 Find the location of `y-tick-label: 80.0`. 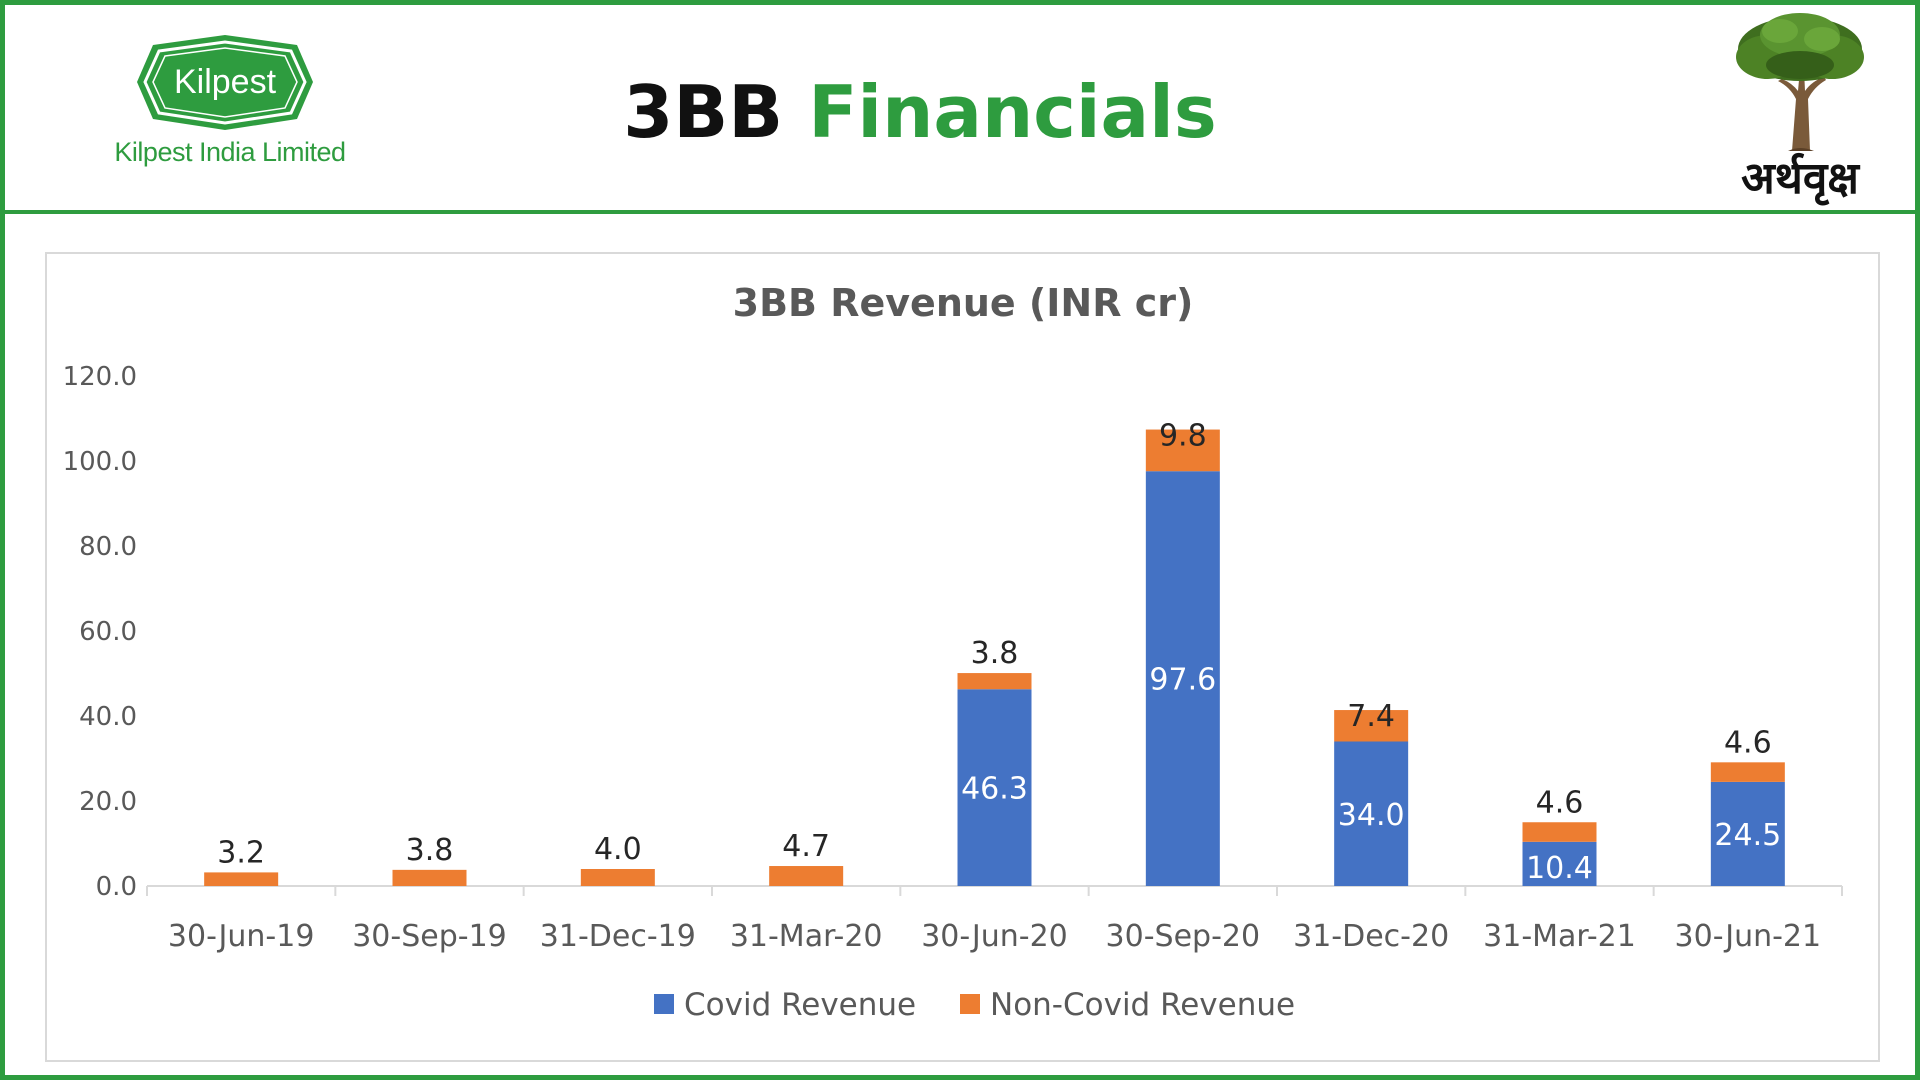

y-tick-label: 80.0 is located at coordinates (108, 547).